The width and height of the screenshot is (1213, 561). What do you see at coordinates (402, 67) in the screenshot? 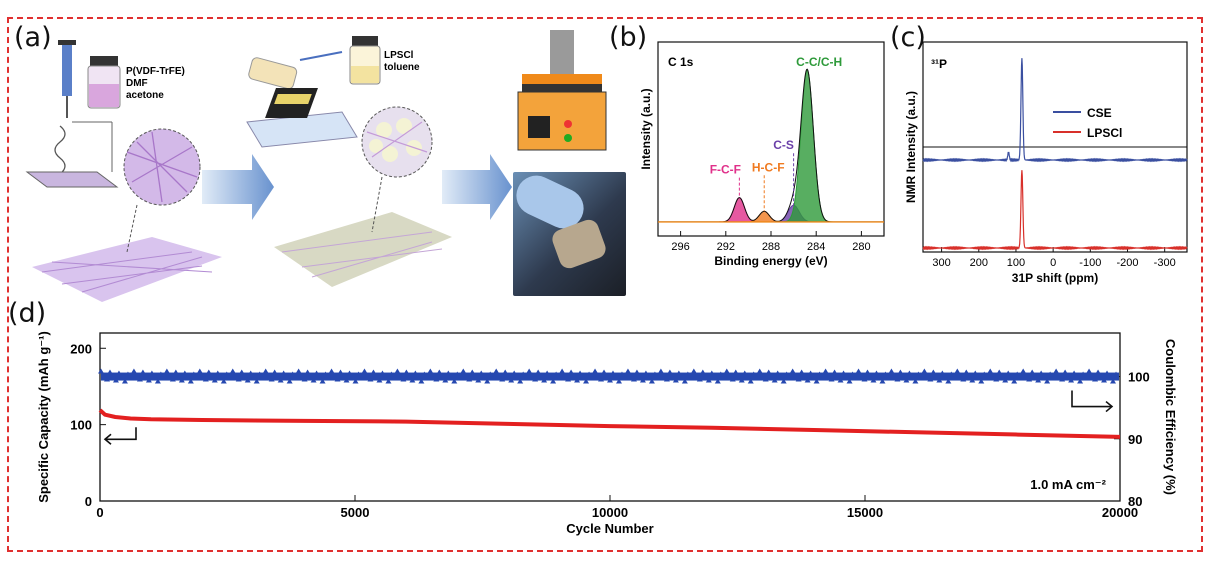
I see `reagent-label: toluene` at bounding box center [402, 67].